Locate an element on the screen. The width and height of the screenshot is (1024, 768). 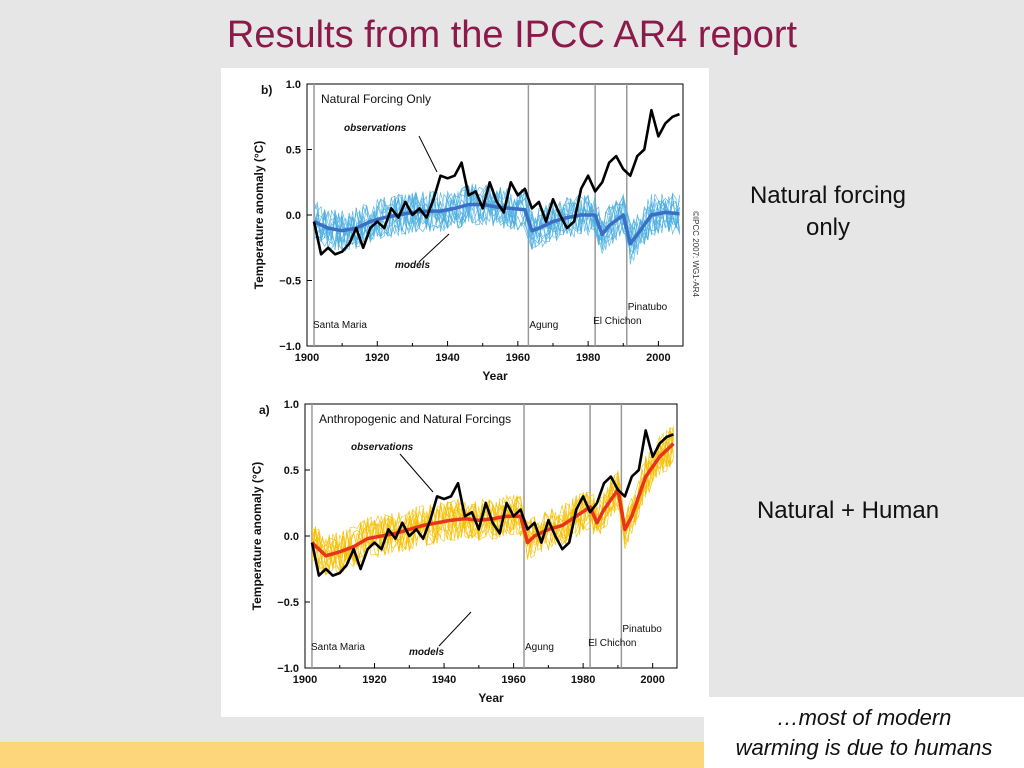
bottom-xtick-label-4: 1980 is located at coordinates (583, 680).